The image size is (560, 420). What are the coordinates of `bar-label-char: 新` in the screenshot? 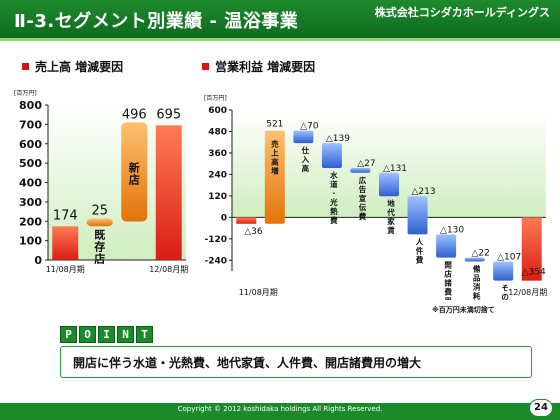 It's located at (134, 167).